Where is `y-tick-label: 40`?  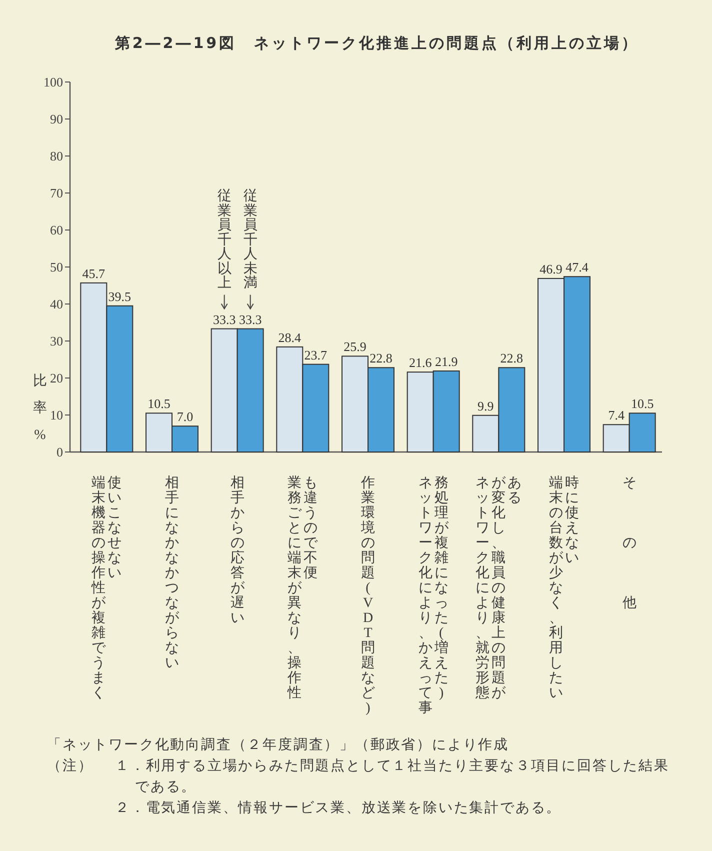
y-tick-label: 40 is located at coordinates (56, 304).